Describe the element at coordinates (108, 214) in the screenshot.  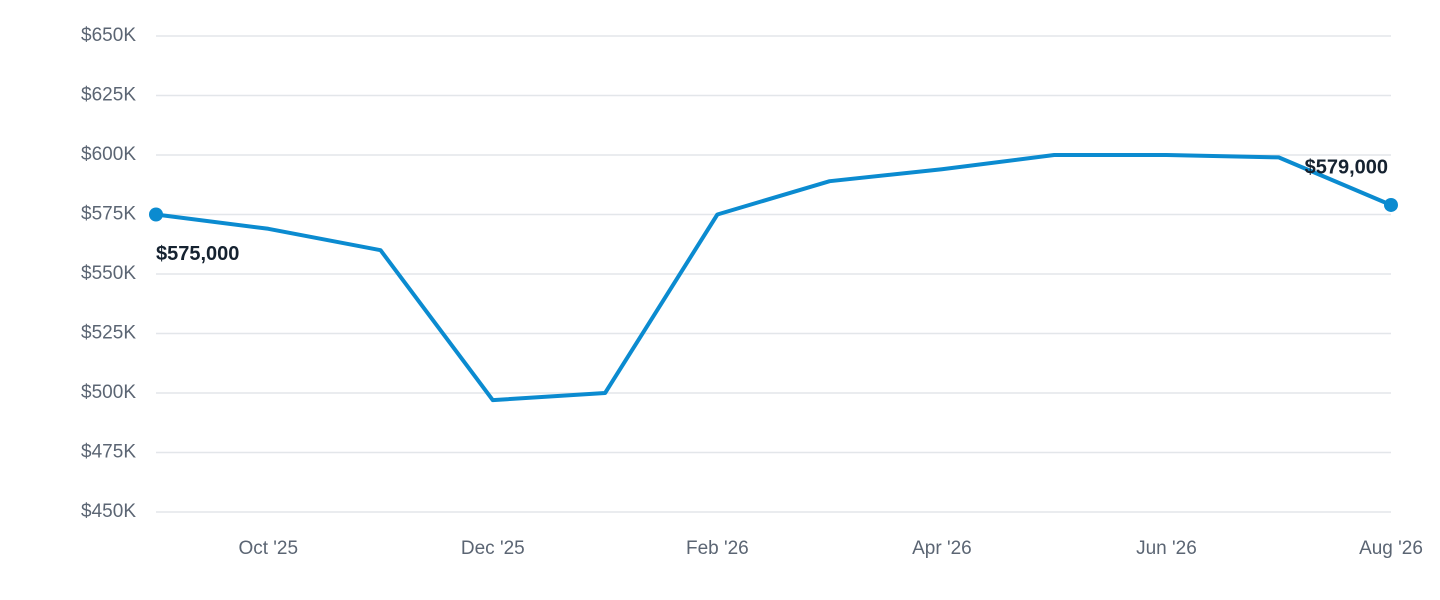
I see `y-tick-label: $575K` at that location.